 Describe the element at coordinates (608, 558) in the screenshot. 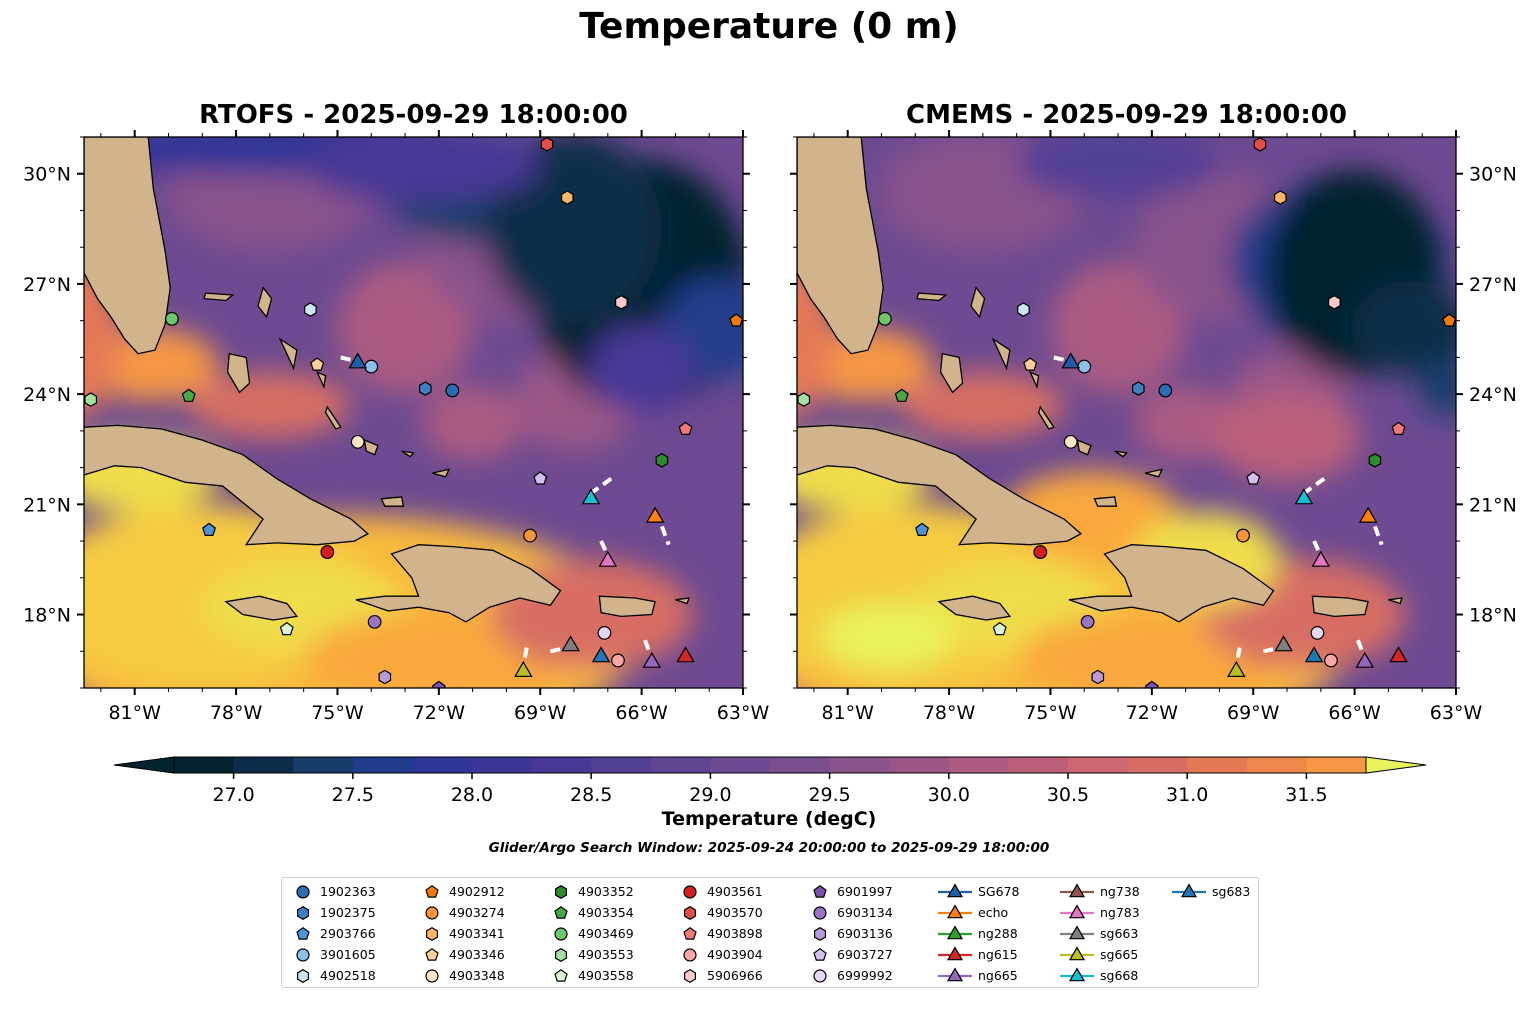

I see `platform-marker-ng783` at that location.